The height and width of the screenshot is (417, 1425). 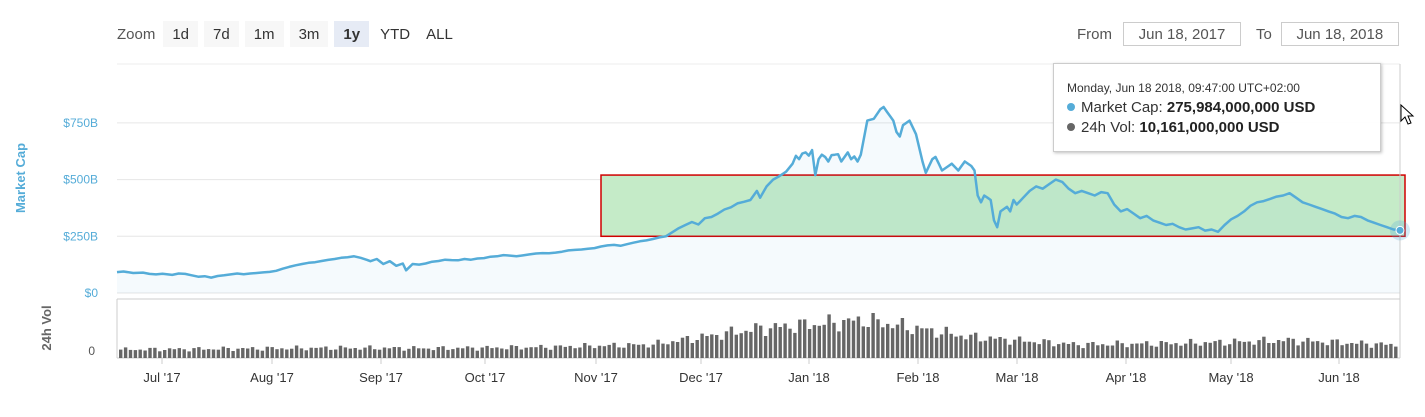 I want to click on zoom-bar: Zoom 1d 7d 1m 3m 1y YTD ALL, so click(x=290, y=34).